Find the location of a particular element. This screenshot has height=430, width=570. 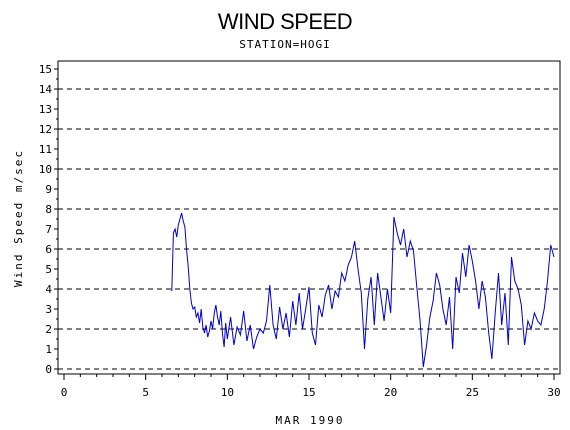

x-tick-label-15: 15 is located at coordinates (308, 392).